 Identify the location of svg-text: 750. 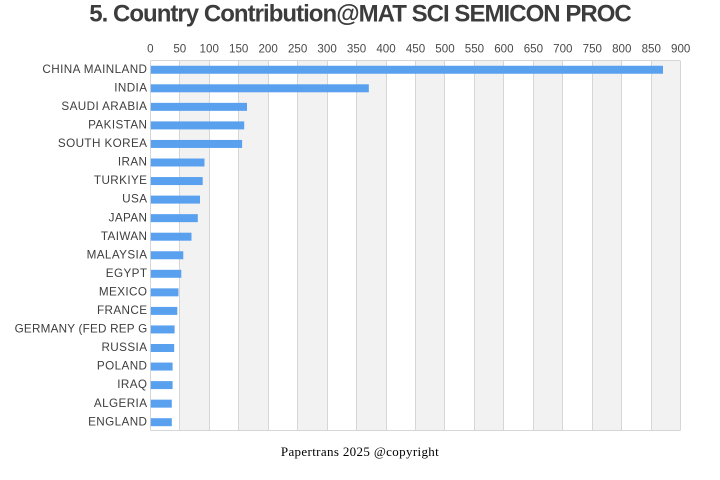
(592, 48).